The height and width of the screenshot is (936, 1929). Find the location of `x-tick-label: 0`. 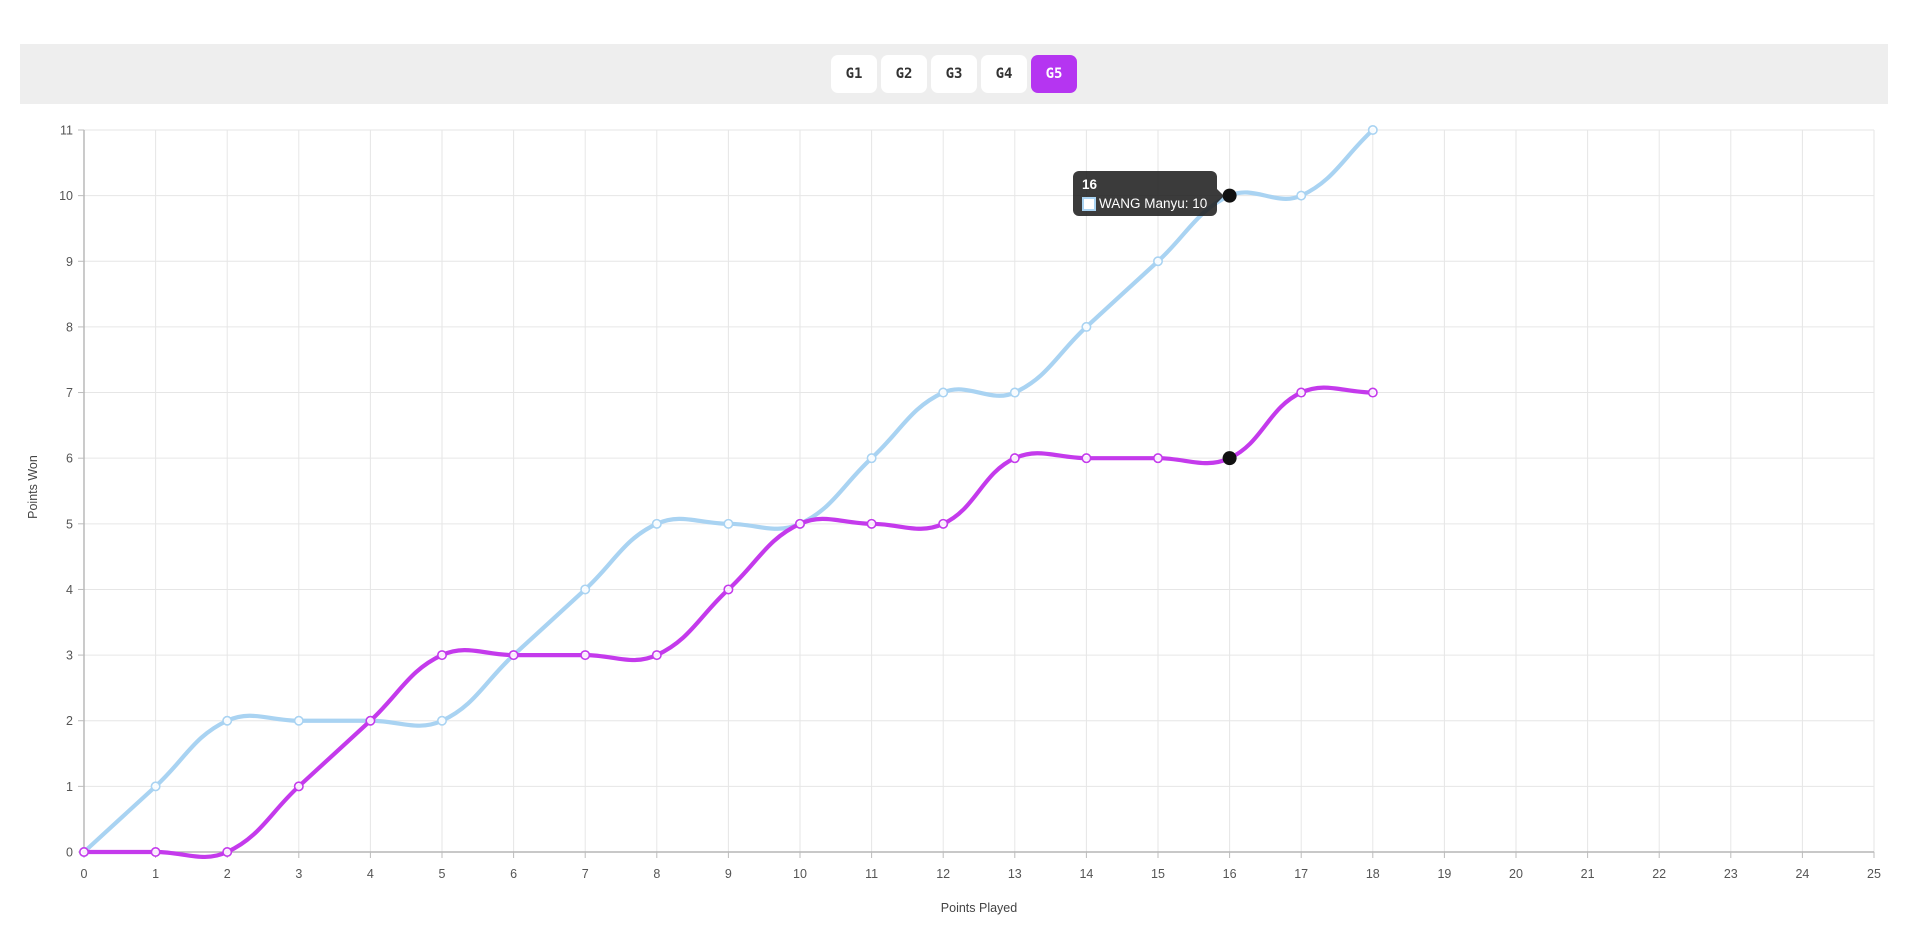

x-tick-label: 0 is located at coordinates (84, 874).